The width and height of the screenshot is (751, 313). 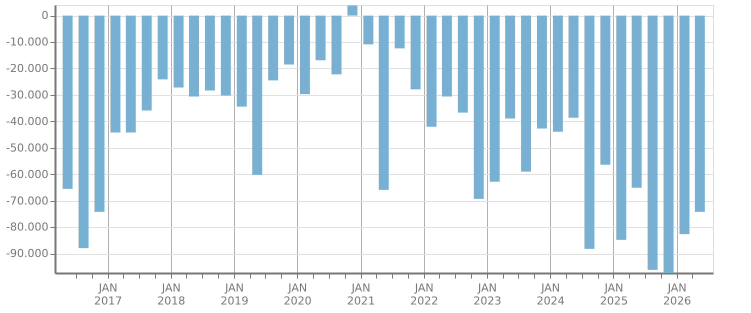 I want to click on x-tick-label: JAN 2022, so click(x=424, y=295).